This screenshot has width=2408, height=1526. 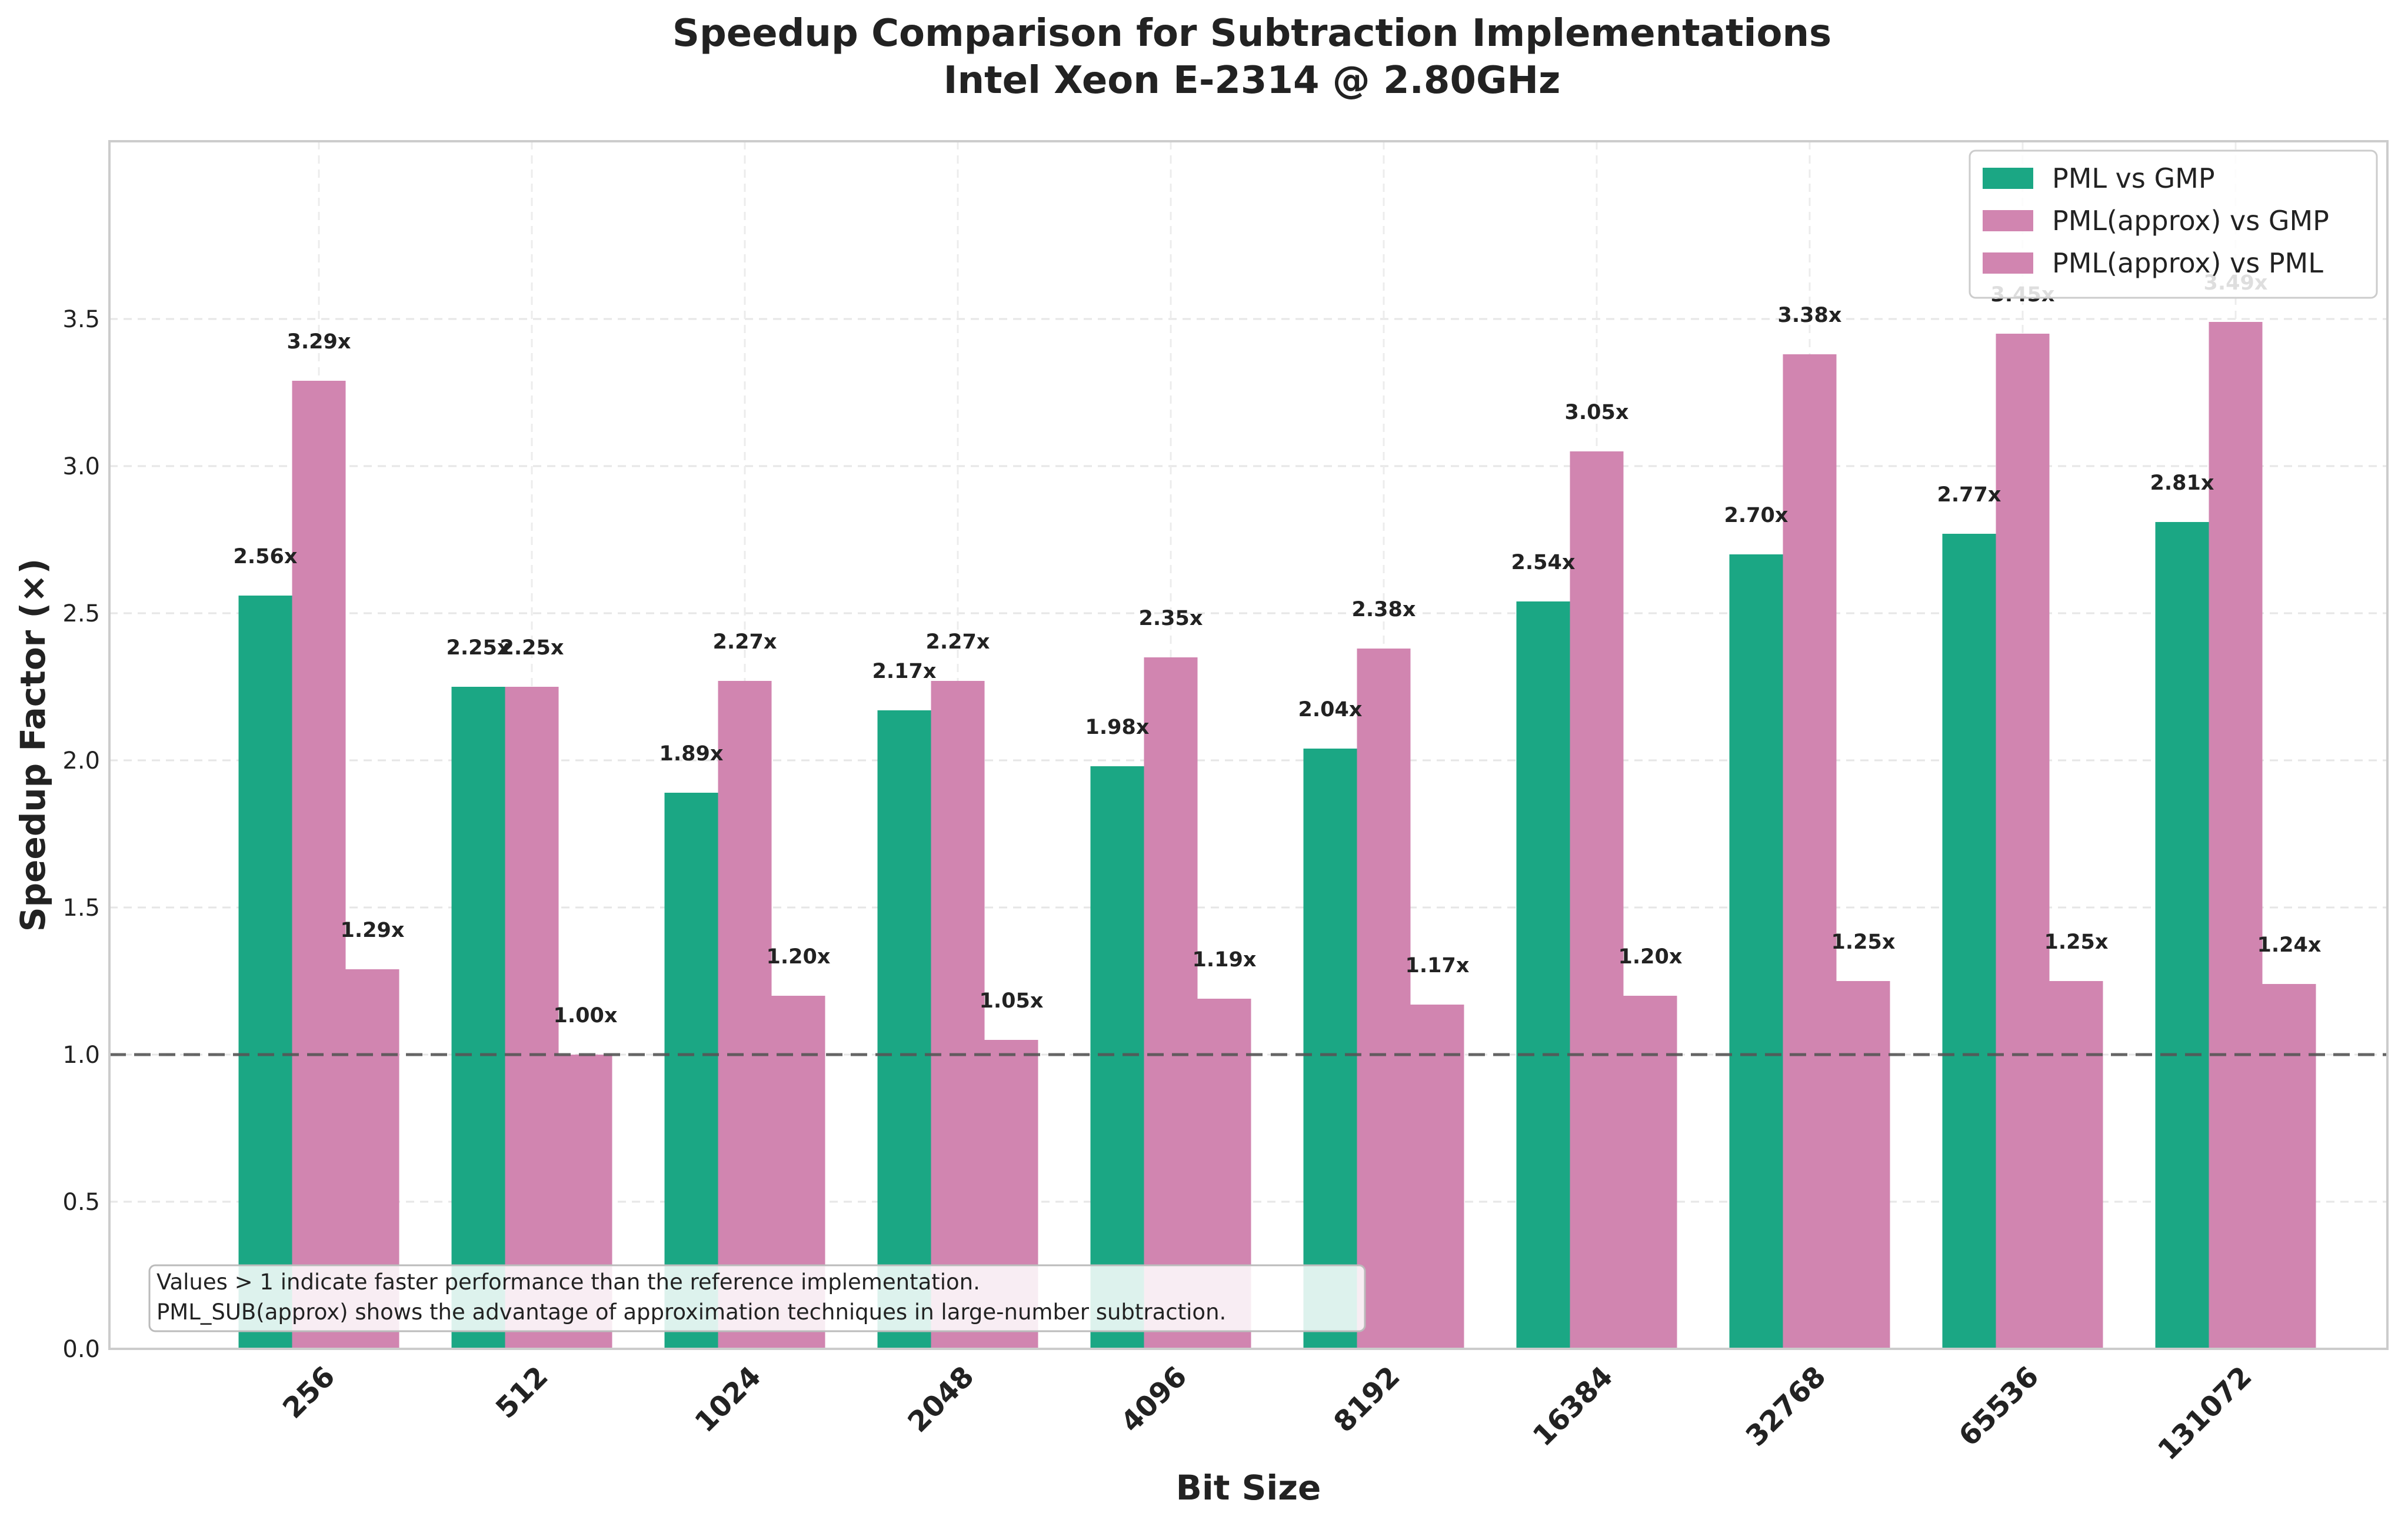 I want to click on legend-label: PML vs GMP, so click(x=2133, y=178).